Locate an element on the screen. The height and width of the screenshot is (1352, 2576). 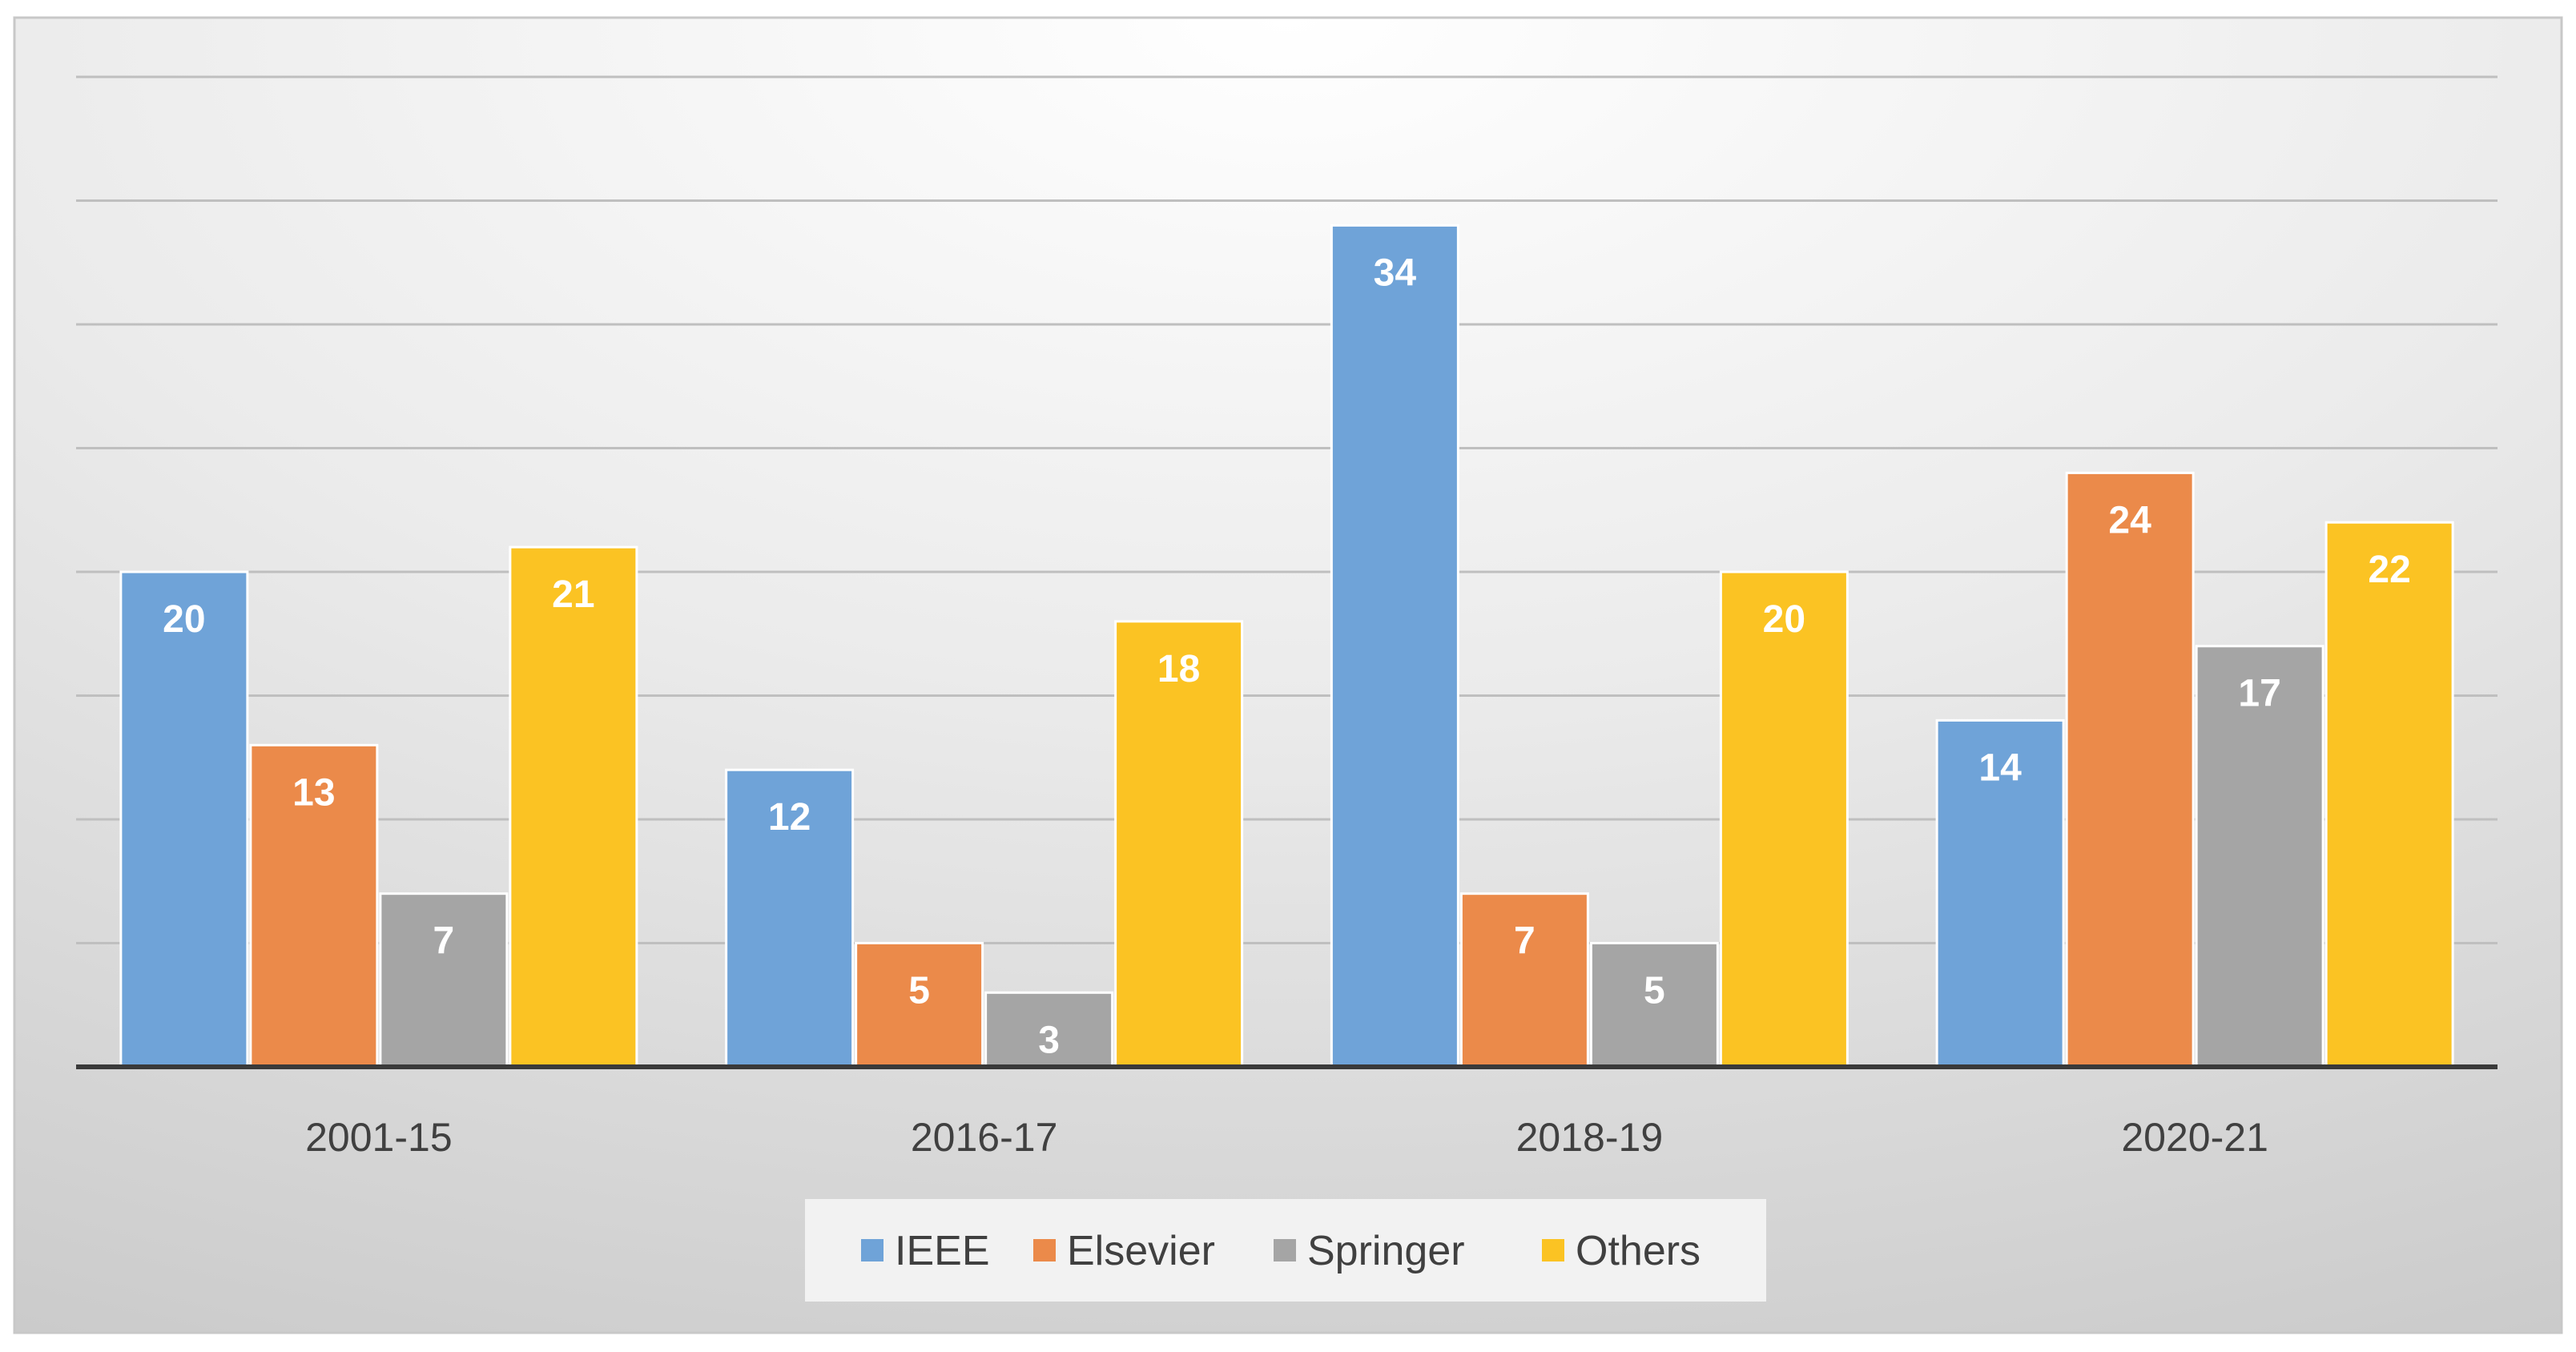
data-label: 24 is located at coordinates (2130, 520).